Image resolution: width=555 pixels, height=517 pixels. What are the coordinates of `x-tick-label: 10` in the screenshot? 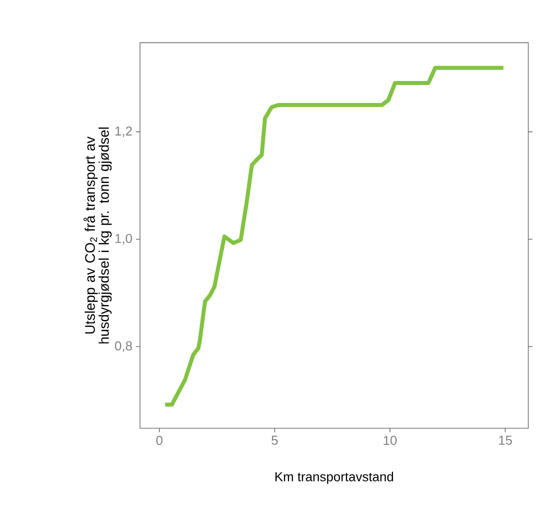 It's located at (390, 440).